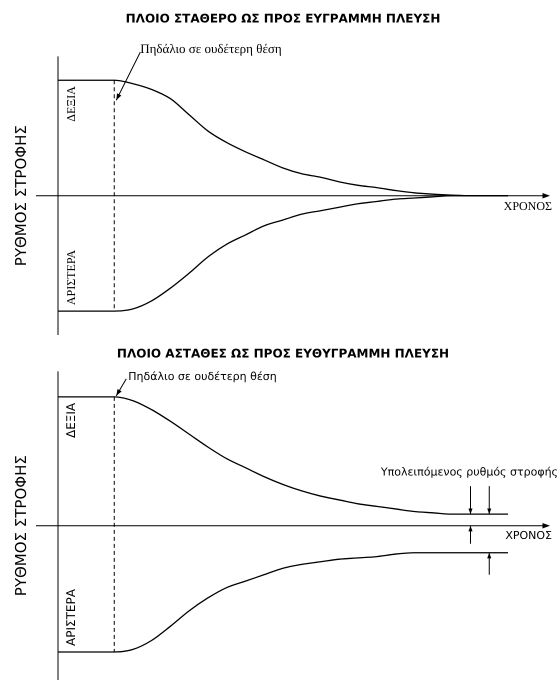  What do you see at coordinates (283, 18) in the screenshot?
I see `chart-title: ΠΛΟΙΟ ΣΤΑΘΕΡΟ ΩΣ ΠΡΟΣ ΕΥΓΡΑΜΜΗ ΠΛΕΥΣΗ` at bounding box center [283, 18].